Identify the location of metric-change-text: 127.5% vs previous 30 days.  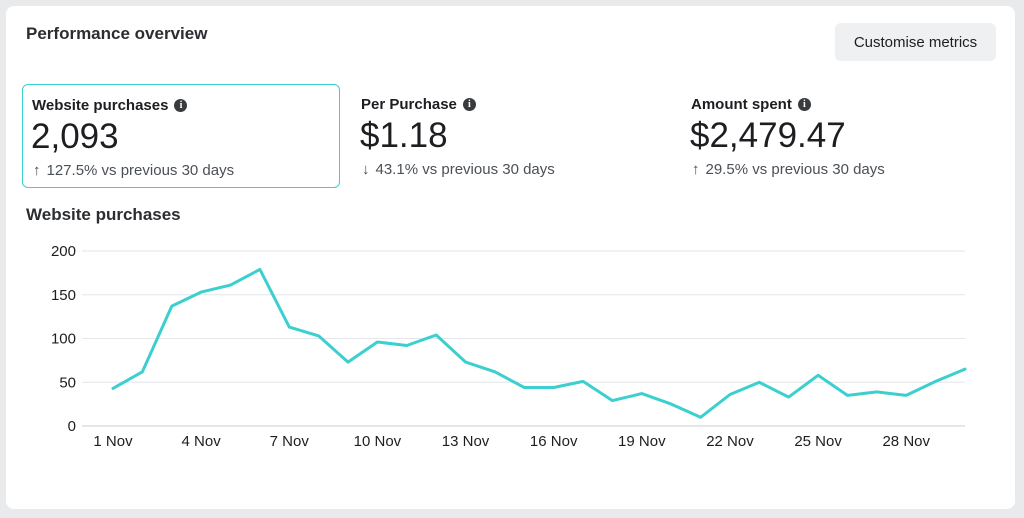
(140, 170).